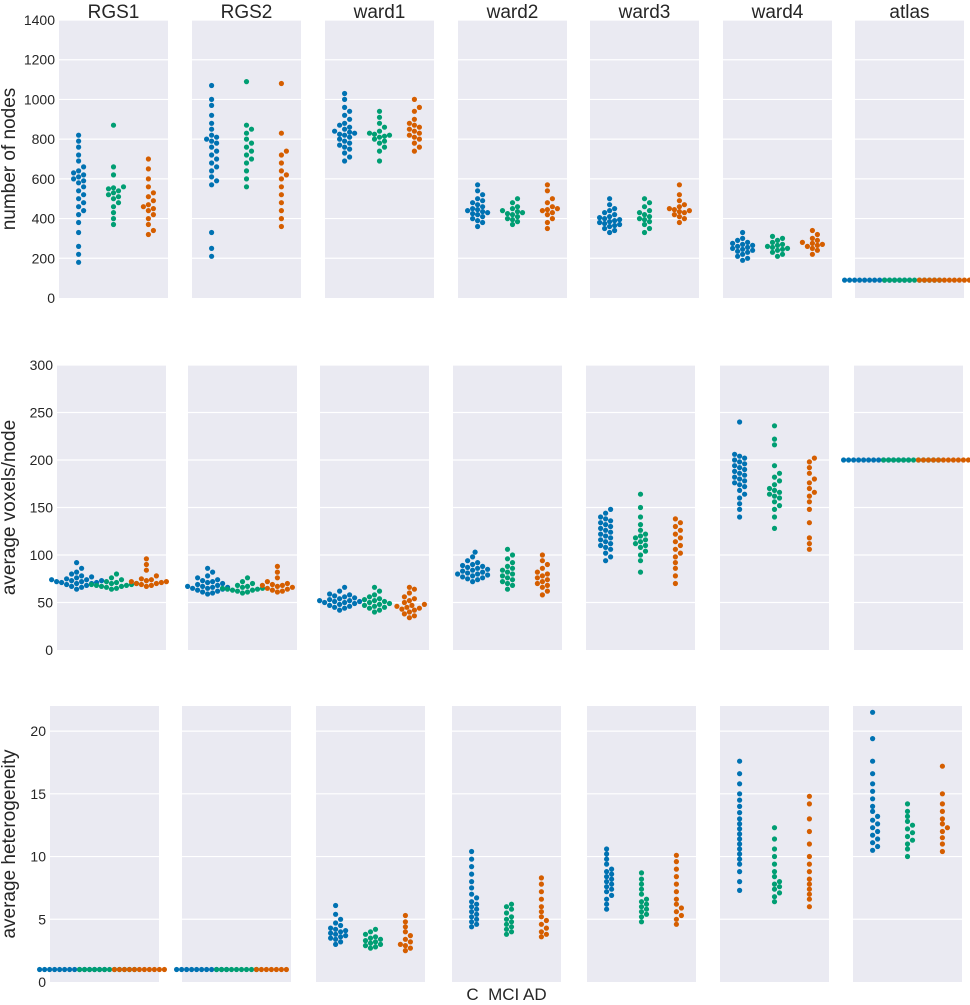 Image resolution: width=970 pixels, height=1005 pixels. I want to click on panel-RGS1-row2, so click(102, 844).